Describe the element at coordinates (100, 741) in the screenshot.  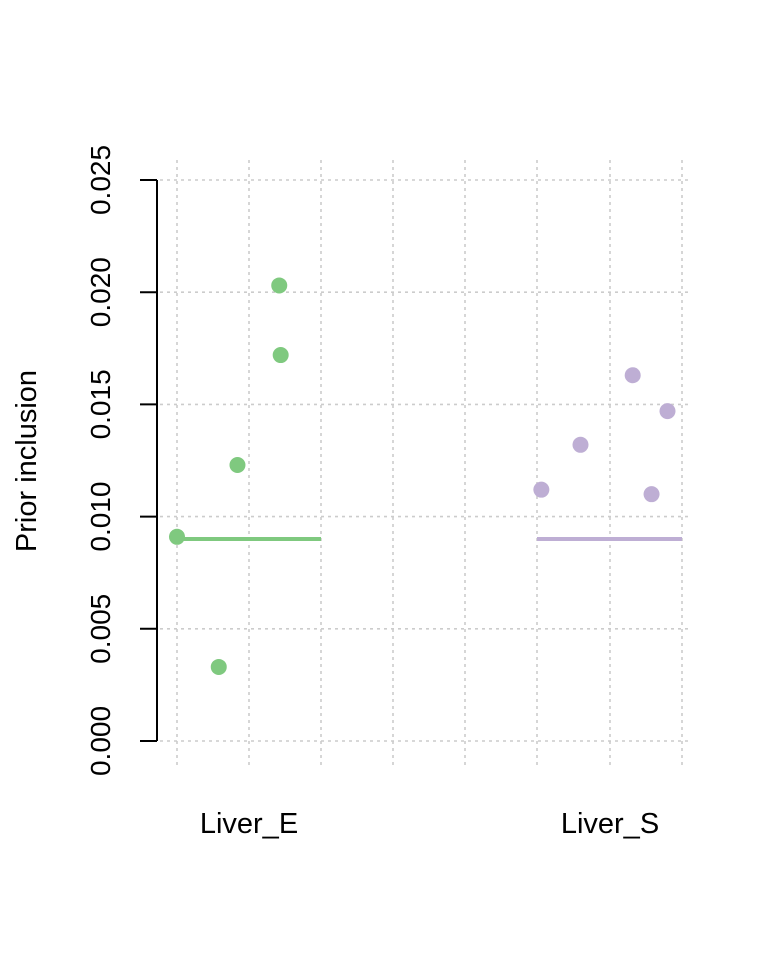
I see `y-tick-label: 0.000` at that location.